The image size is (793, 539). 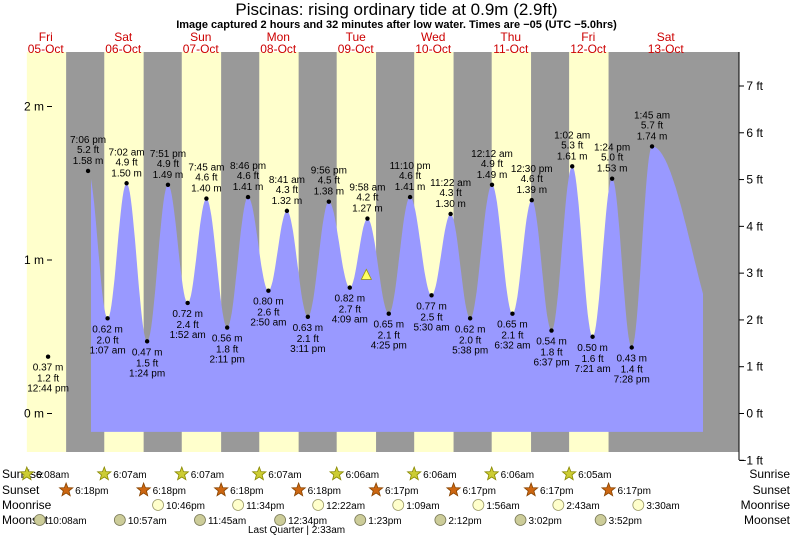 What do you see at coordinates (226, 360) in the screenshot?
I see `tide-time-label: 2:11 pm` at bounding box center [226, 360].